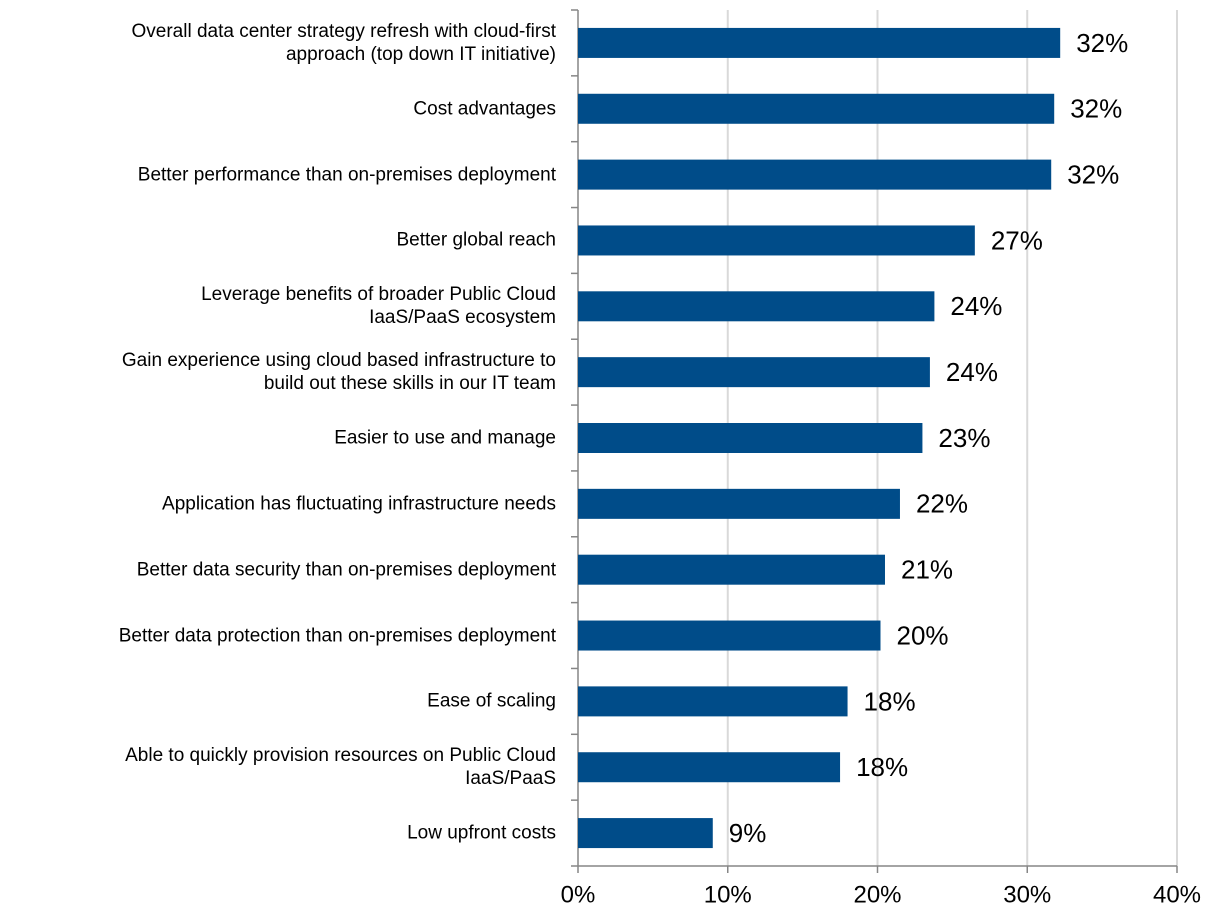  Describe the element at coordinates (476, 240) in the screenshot. I see `category-label: Better global reach` at that location.